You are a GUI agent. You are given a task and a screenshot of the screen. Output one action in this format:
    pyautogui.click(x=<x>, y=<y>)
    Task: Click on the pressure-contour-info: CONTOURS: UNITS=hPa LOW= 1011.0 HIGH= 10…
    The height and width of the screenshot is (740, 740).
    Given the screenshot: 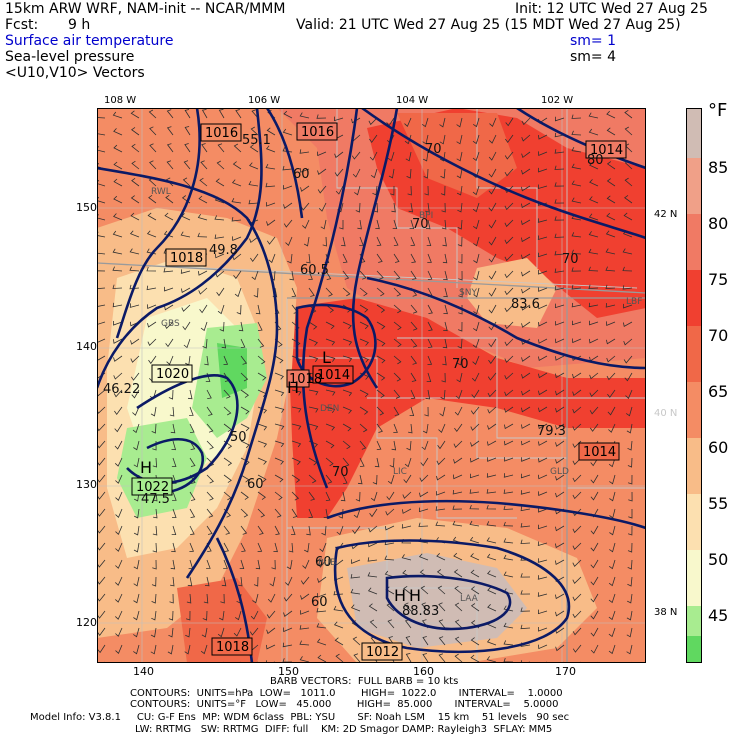 What is the action you would take?
    pyautogui.click(x=346, y=693)
    